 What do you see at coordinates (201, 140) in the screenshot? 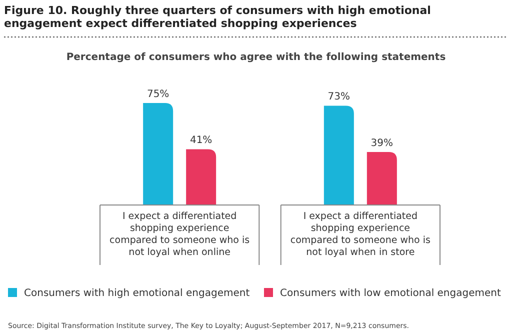
I see `data-label: 41%` at bounding box center [201, 140].